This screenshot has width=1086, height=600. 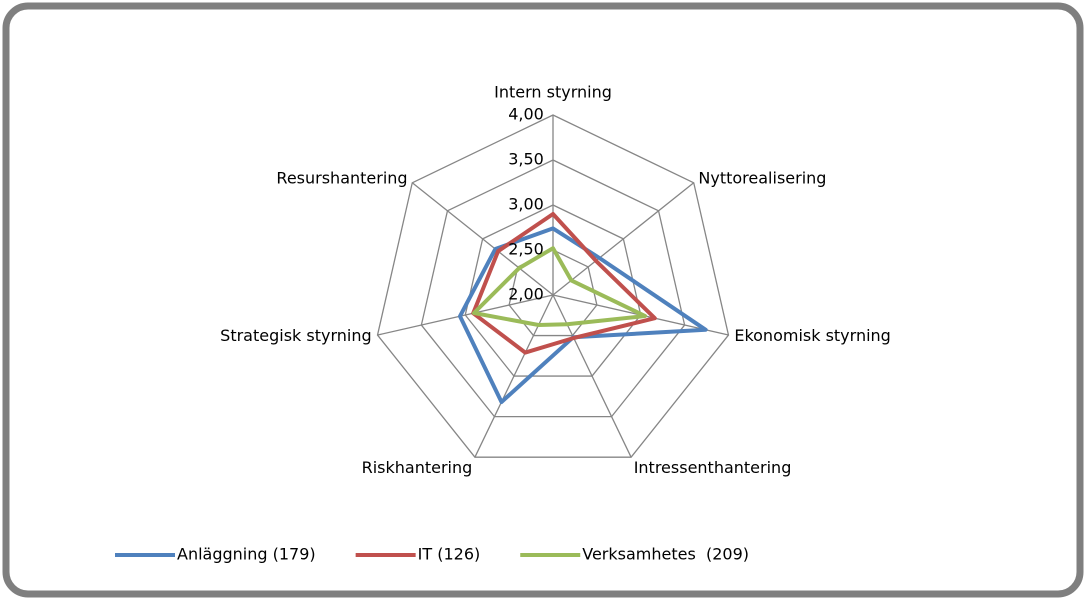 I want to click on category-label: Riskhantering, so click(x=417, y=467).